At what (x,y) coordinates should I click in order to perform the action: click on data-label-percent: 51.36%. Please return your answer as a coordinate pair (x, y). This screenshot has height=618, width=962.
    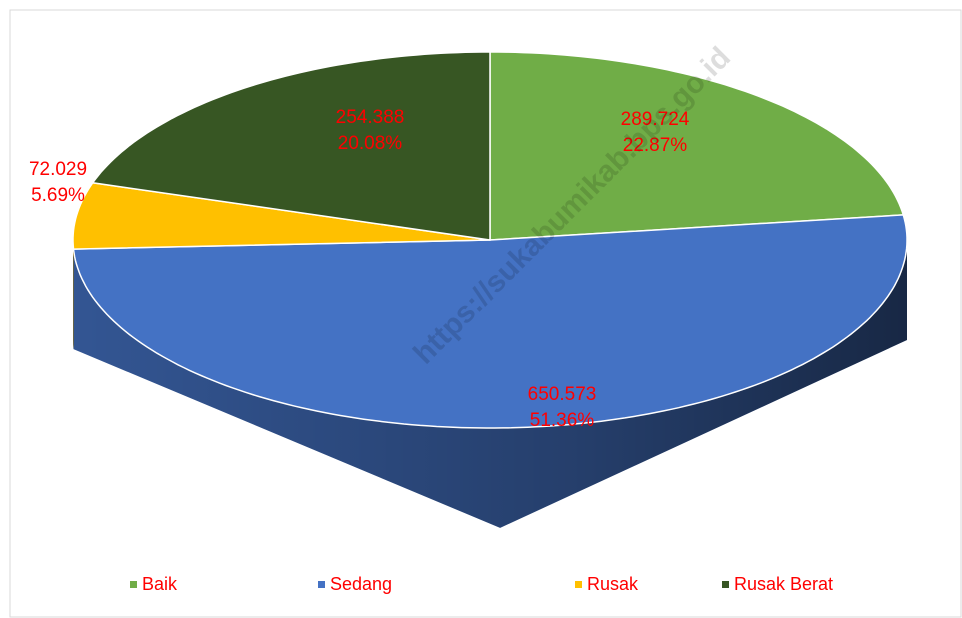
    Looking at the image, I should click on (562, 420).